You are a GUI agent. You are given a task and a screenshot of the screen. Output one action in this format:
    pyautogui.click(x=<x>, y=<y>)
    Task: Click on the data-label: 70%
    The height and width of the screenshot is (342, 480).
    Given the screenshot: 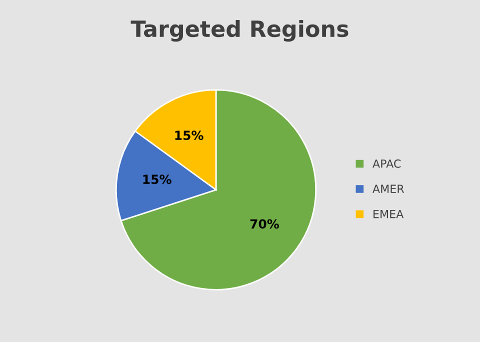 What is the action you would take?
    pyautogui.click(x=265, y=224)
    